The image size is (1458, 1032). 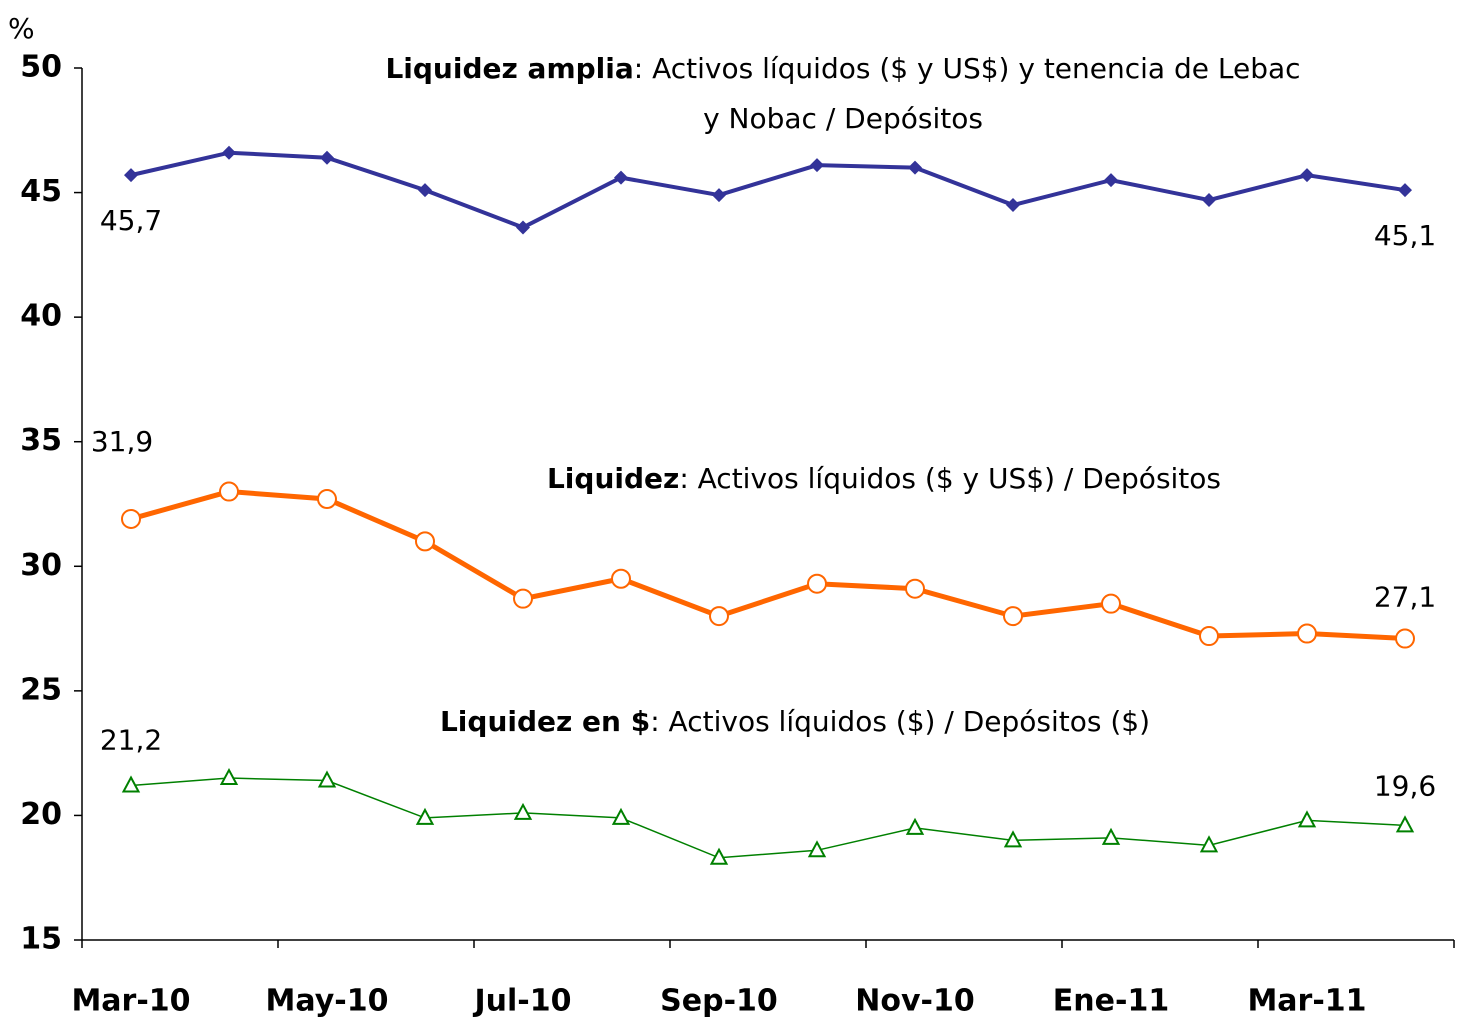 I want to click on series-title: y Nobac / Depósitos, so click(x=843, y=118).